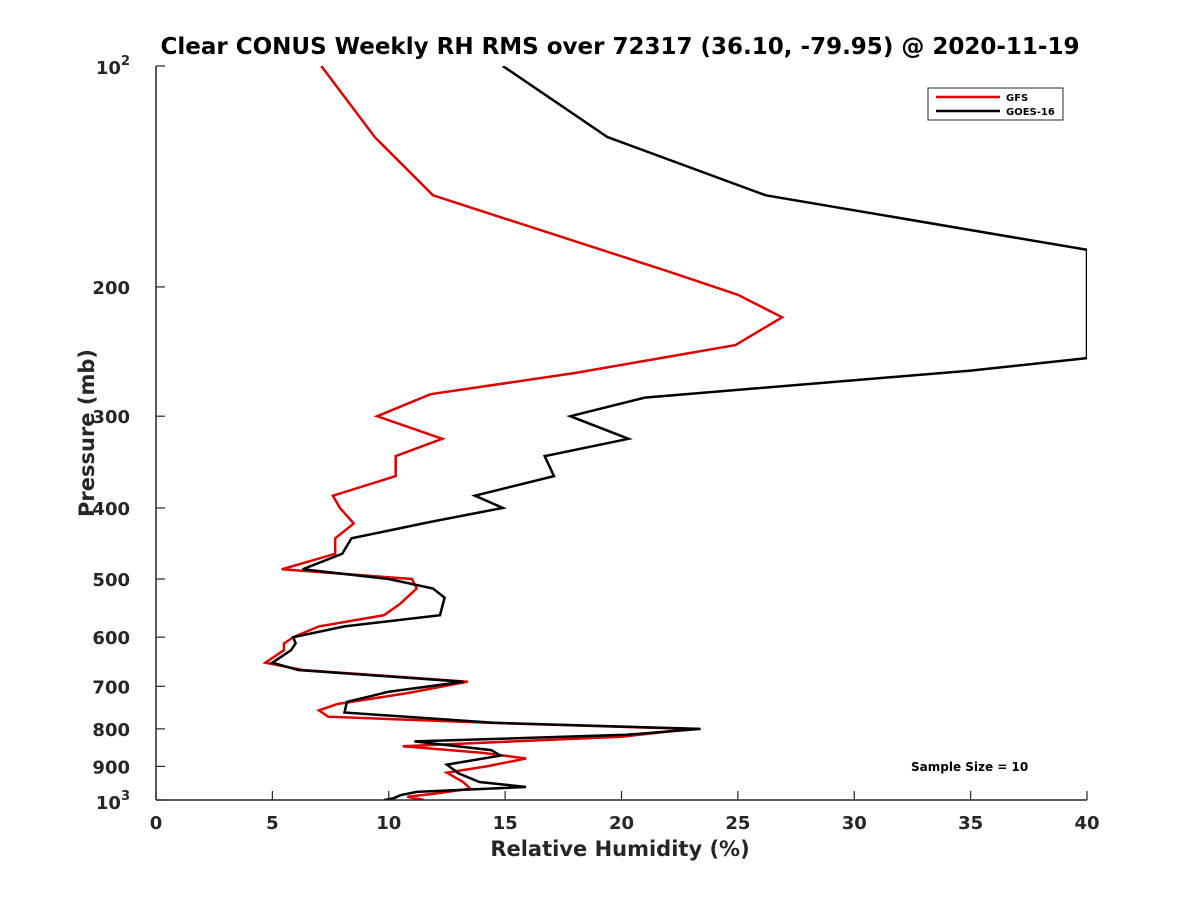 This screenshot has width=1200, height=900. Describe the element at coordinates (505, 823) in the screenshot. I see `x-tick-label: 15` at that location.